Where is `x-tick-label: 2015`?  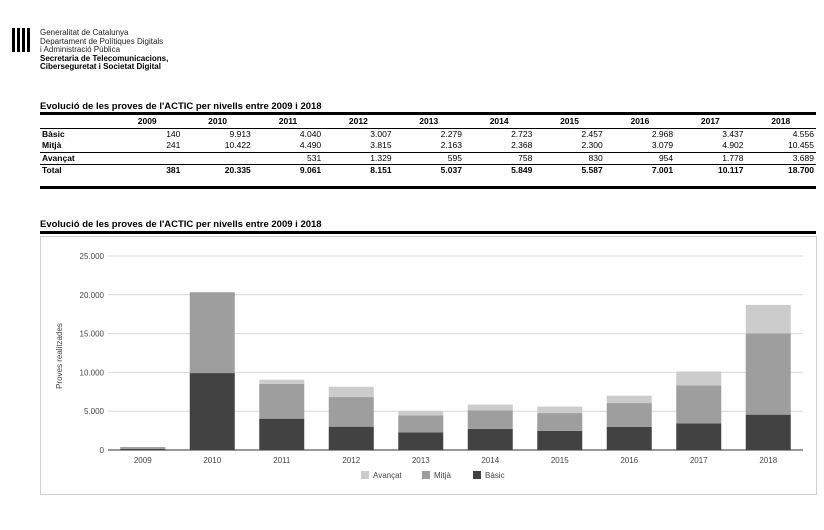
x-tick-label: 2015 is located at coordinates (560, 460).